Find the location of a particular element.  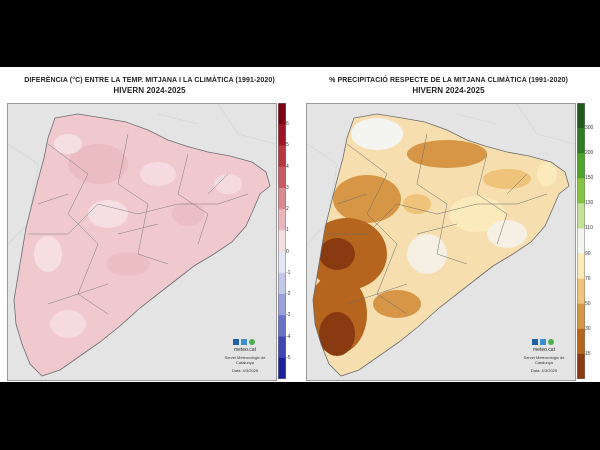

temperature-colorbar-tick-label: -2 is located at coordinates (288, 294).